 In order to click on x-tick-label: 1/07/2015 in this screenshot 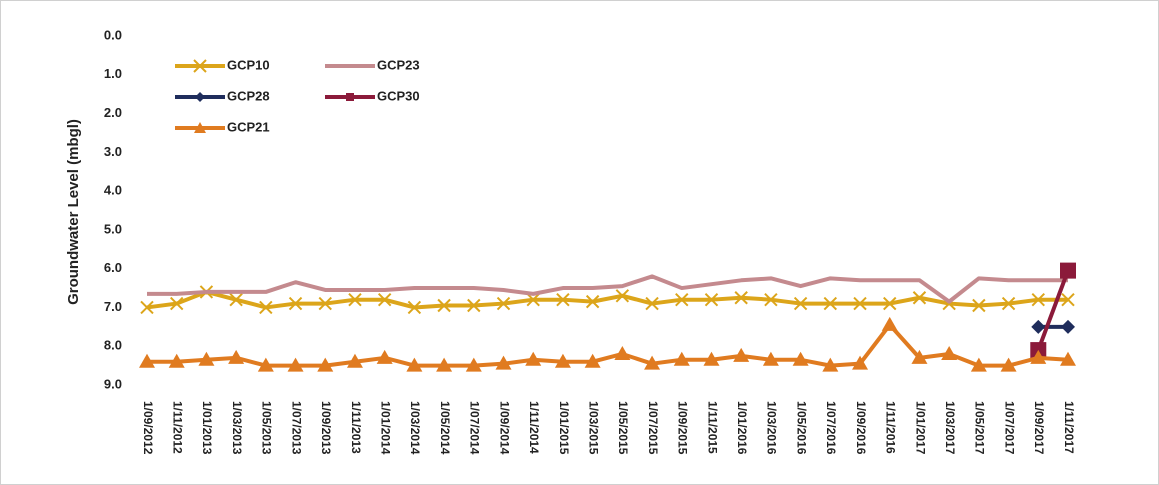, I will do `click(653, 428)`.